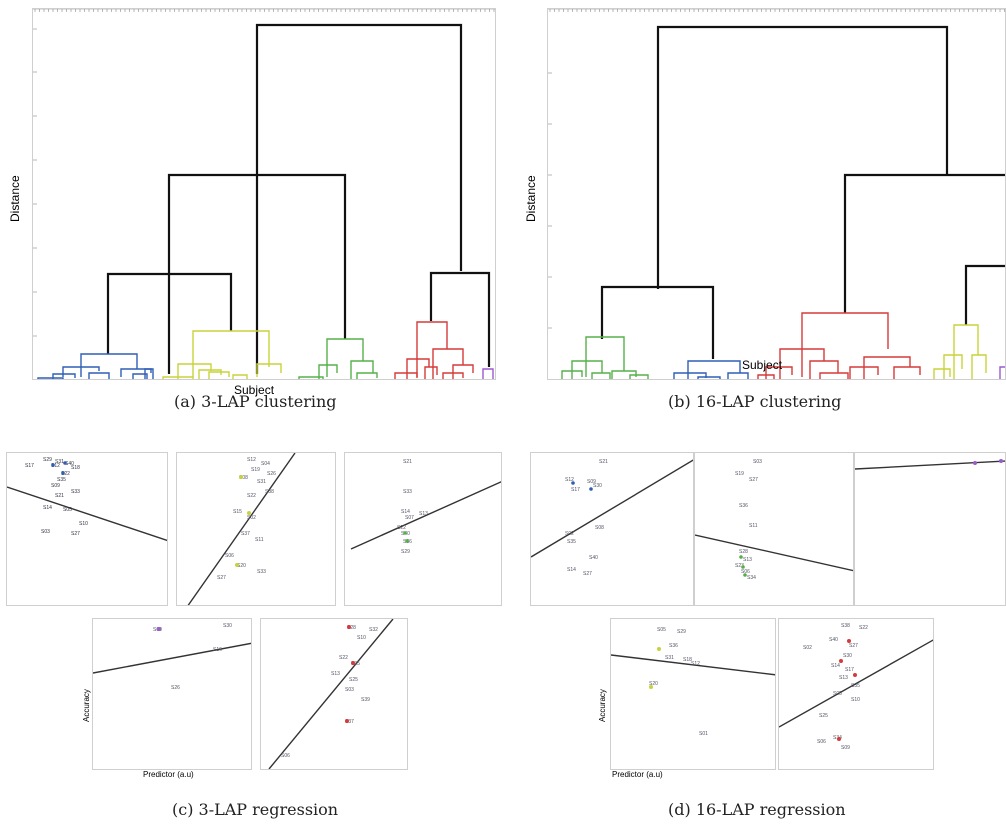  I want to click on svg-text: S15, so click(237, 512).